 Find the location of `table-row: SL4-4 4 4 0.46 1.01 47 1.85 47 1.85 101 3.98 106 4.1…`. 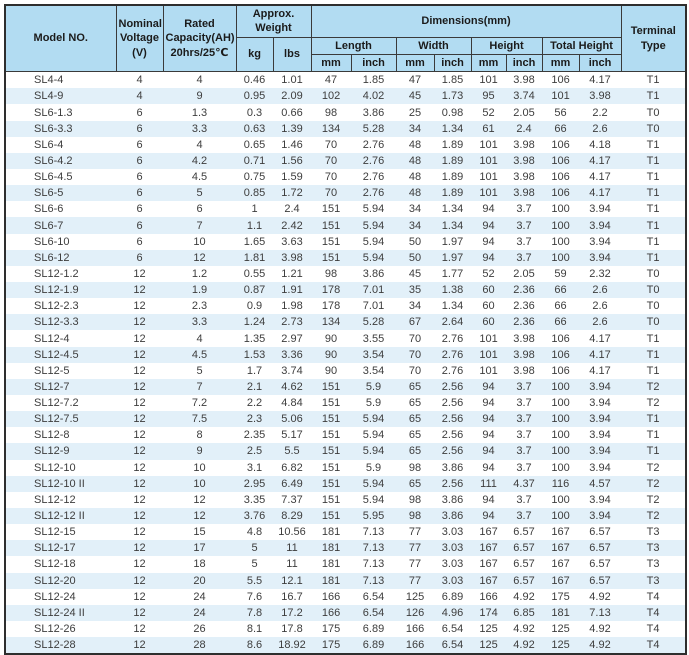

table-row: SL4-4 4 4 0.46 1.01 47 1.85 47 1.85 101 3.98 106 4.1… is located at coordinates (346, 80).